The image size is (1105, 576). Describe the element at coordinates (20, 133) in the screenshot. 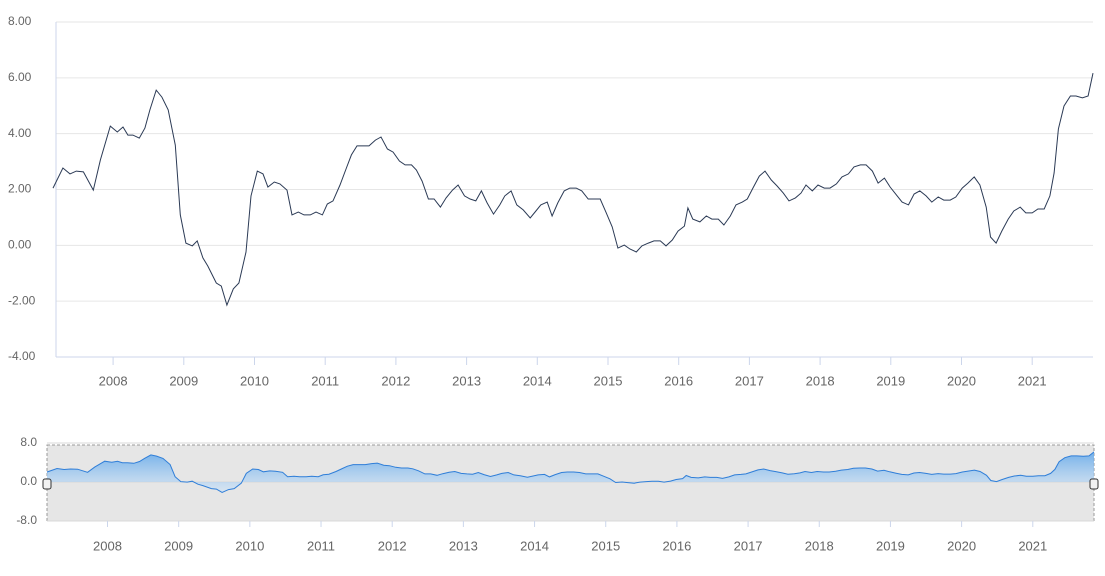

I see `y-tick-label: 4.00` at that location.